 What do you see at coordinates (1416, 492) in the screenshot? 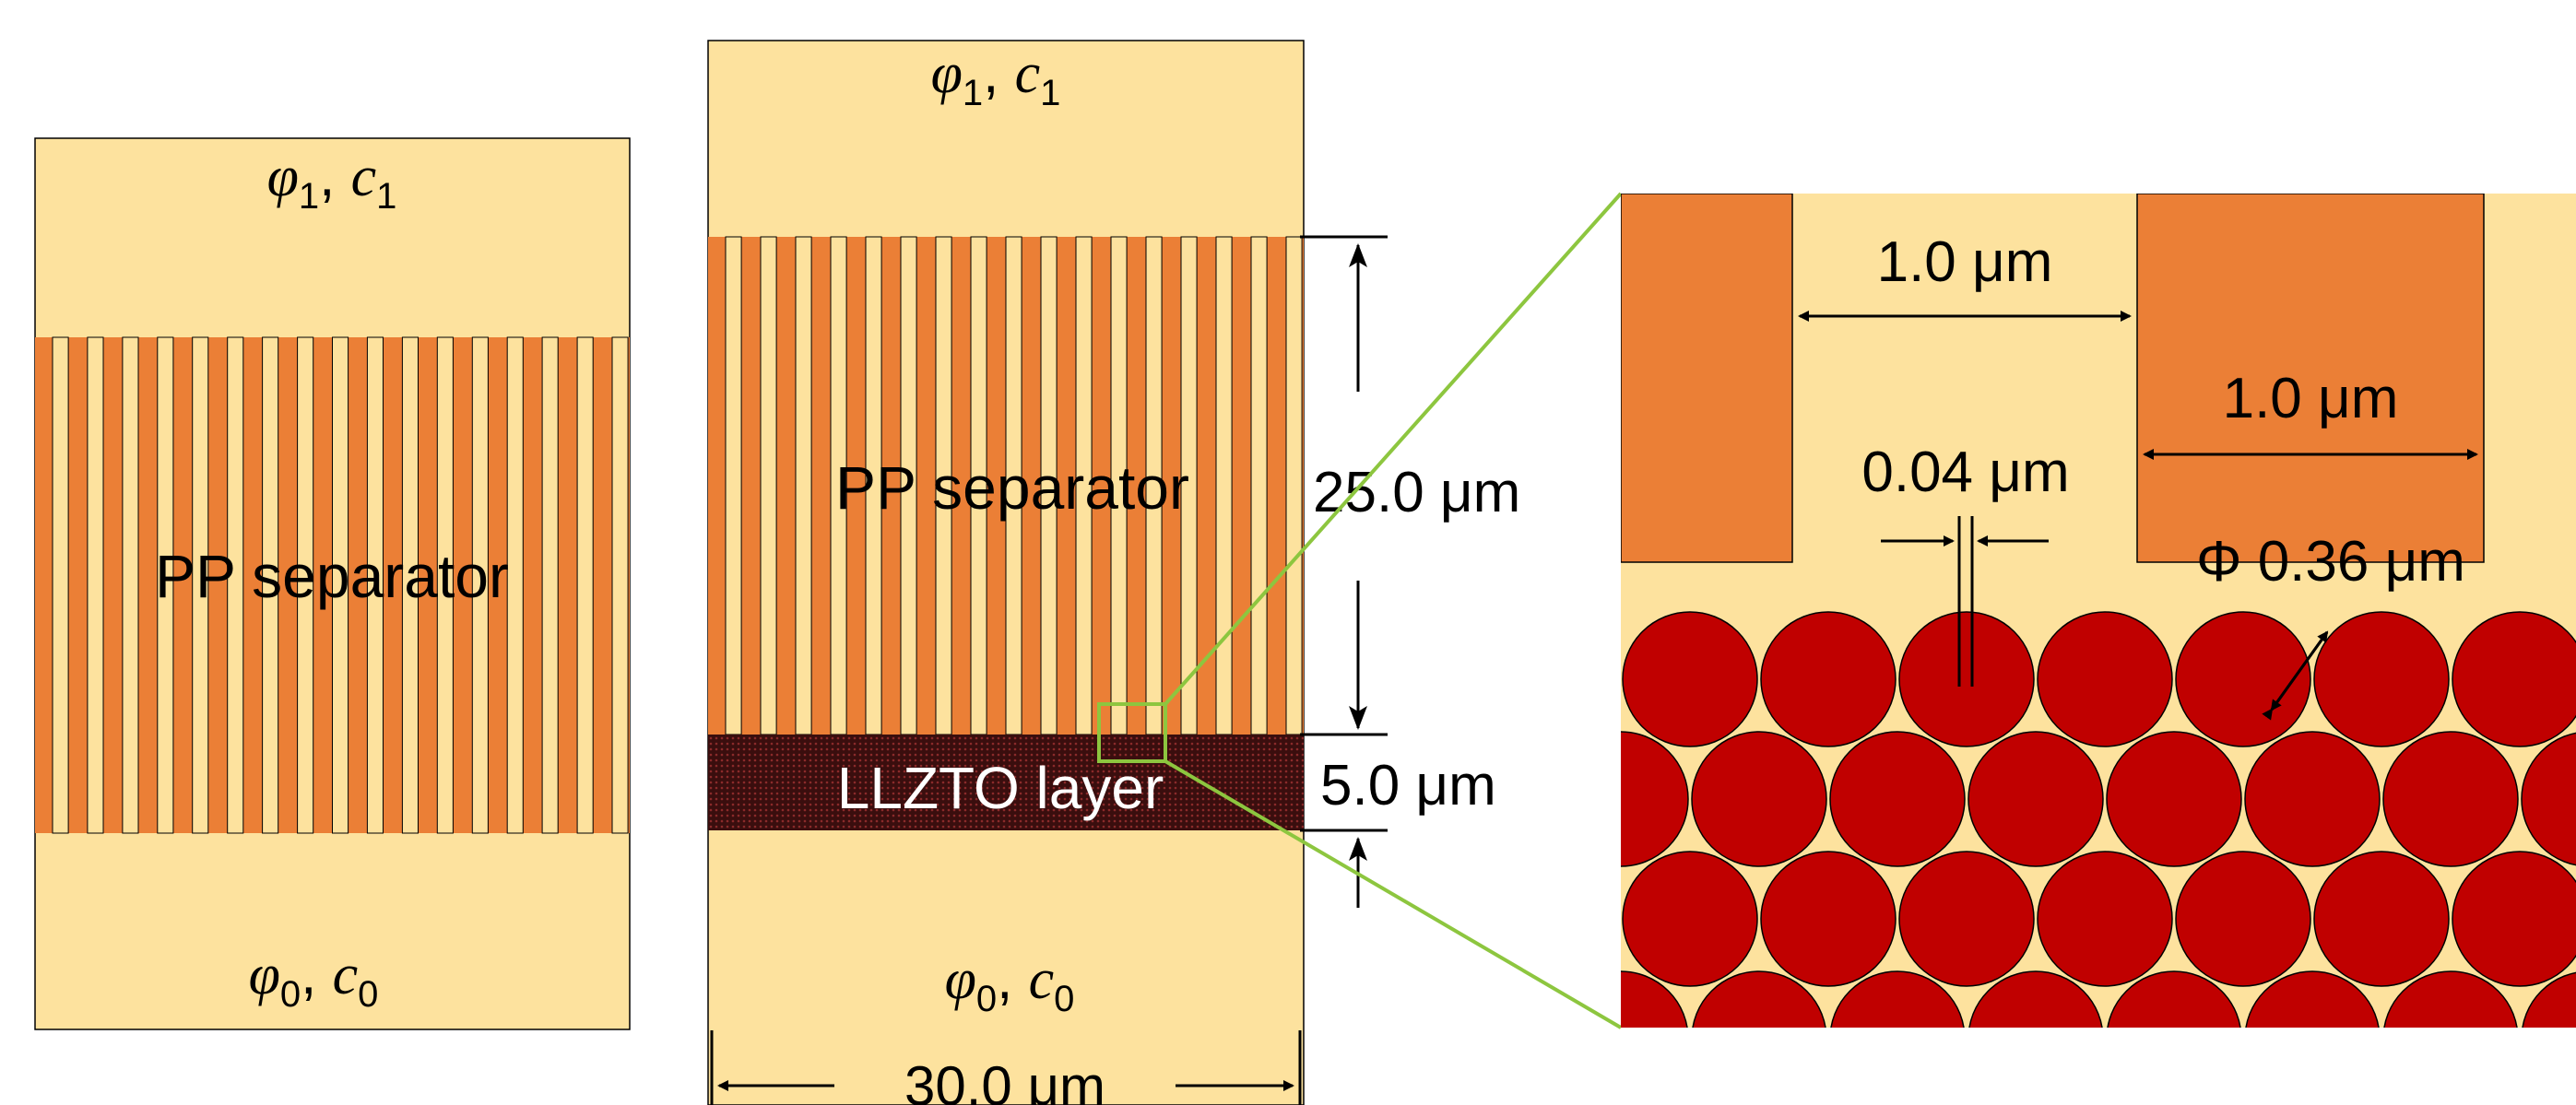
I see `separator-height-label: 25.0 μm` at bounding box center [1416, 492].